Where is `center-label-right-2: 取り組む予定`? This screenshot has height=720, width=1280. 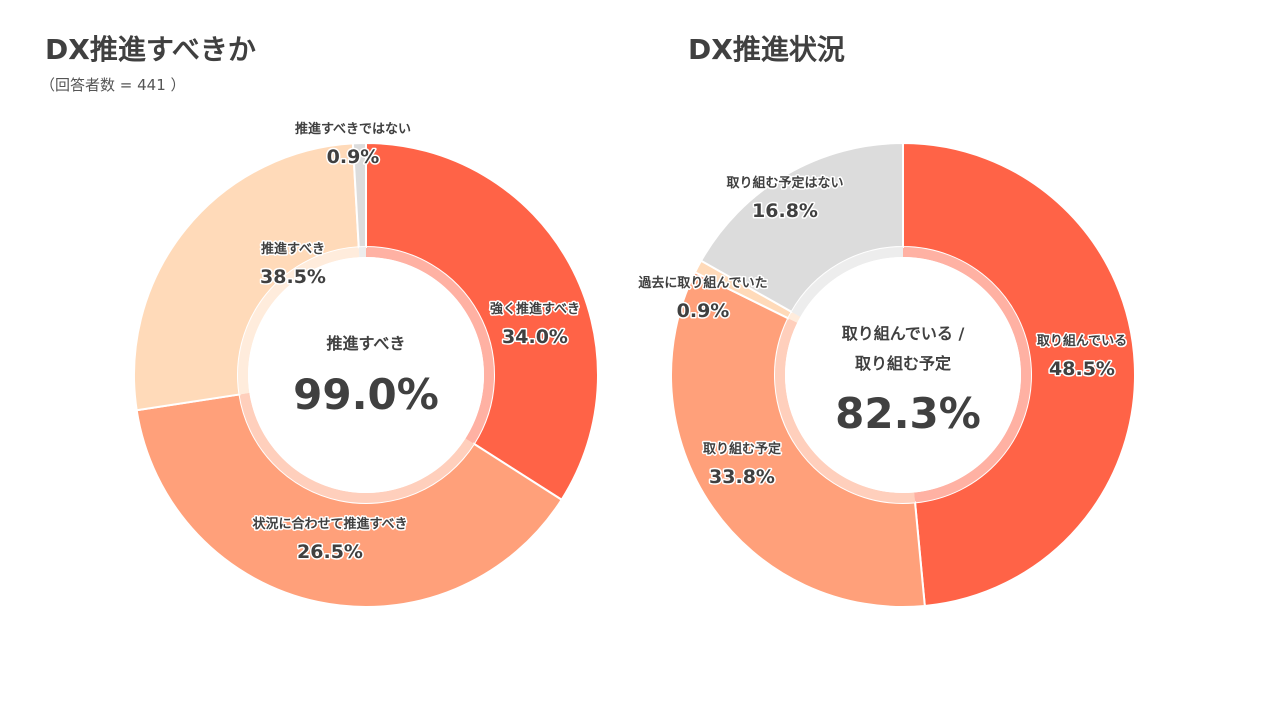 center-label-right-2: 取り組む予定 is located at coordinates (903, 363).